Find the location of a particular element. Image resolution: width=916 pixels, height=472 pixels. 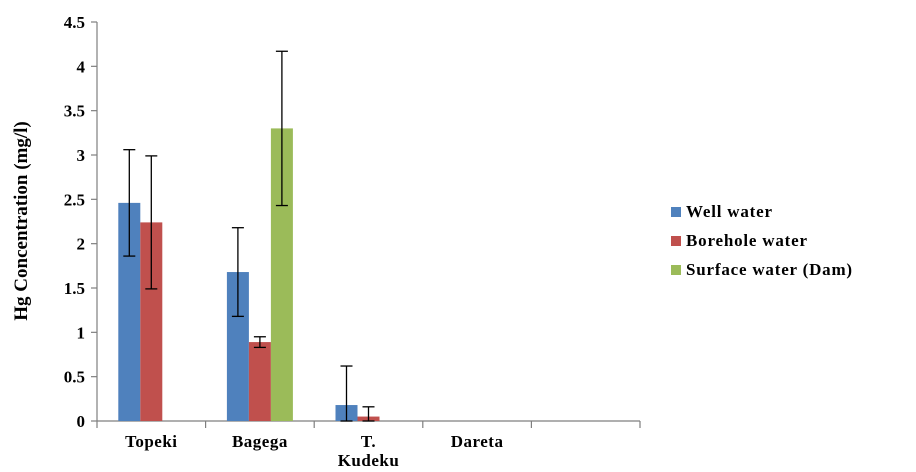

y-tick-label: 0 is located at coordinates (81, 421).